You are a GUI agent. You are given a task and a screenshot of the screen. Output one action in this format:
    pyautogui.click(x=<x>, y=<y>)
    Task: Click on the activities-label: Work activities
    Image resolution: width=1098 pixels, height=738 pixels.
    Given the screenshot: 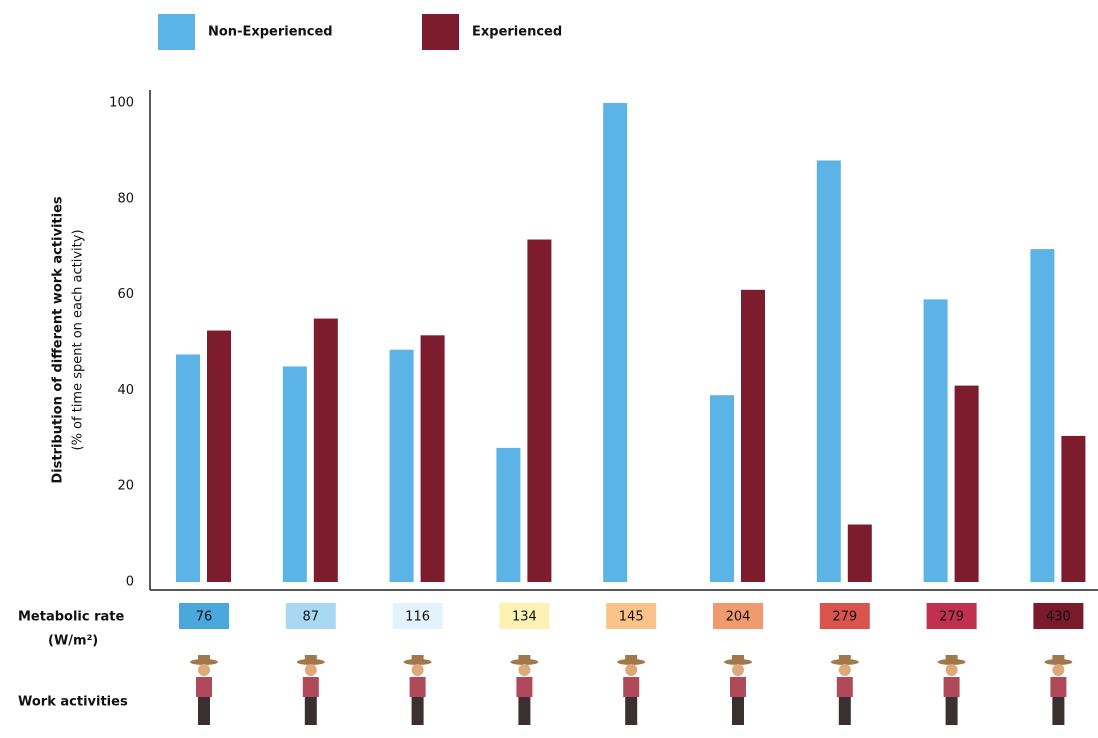 What is the action you would take?
    pyautogui.click(x=73, y=702)
    